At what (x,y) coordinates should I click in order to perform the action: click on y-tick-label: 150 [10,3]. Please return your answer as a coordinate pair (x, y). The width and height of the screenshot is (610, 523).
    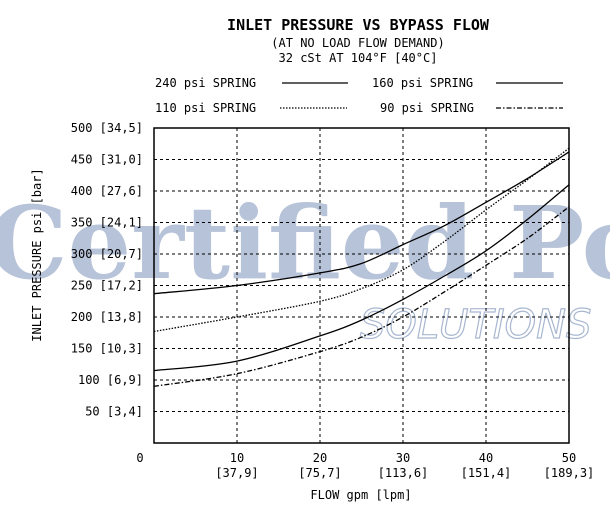
    Looking at the image, I should click on (107, 349).